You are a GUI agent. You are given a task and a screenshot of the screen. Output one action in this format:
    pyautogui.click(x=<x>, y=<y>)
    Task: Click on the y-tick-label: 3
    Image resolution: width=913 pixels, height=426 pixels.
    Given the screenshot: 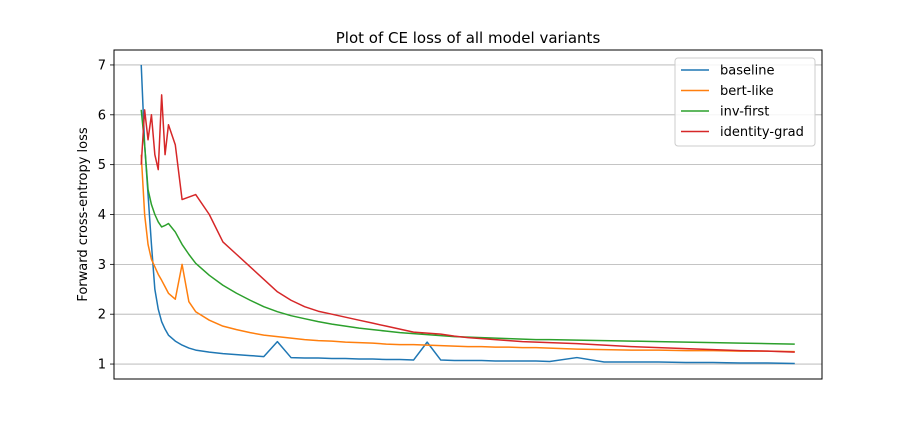 What is the action you would take?
    pyautogui.click(x=102, y=265)
    